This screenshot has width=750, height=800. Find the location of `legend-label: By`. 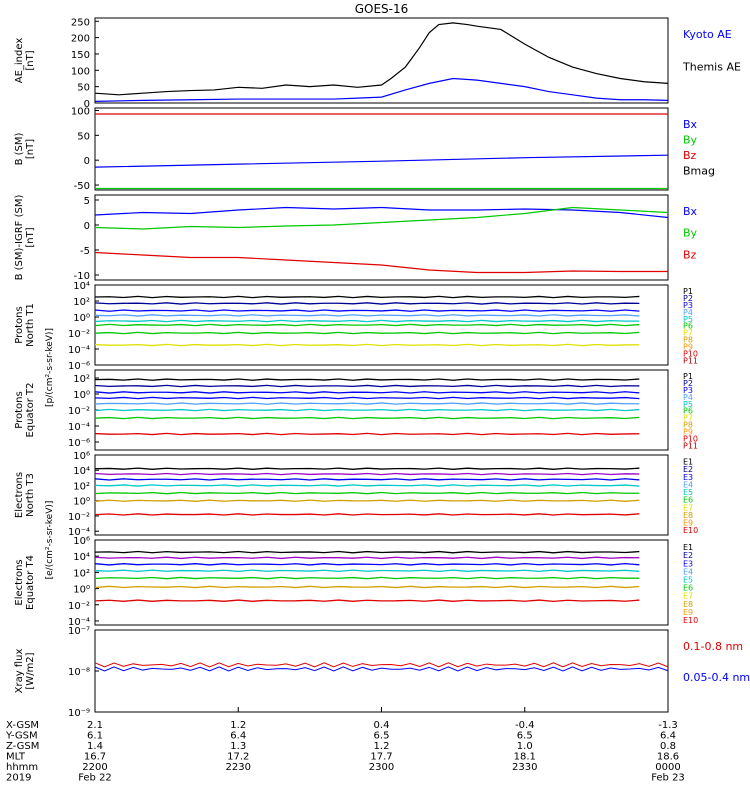

legend-label: By is located at coordinates (690, 140).